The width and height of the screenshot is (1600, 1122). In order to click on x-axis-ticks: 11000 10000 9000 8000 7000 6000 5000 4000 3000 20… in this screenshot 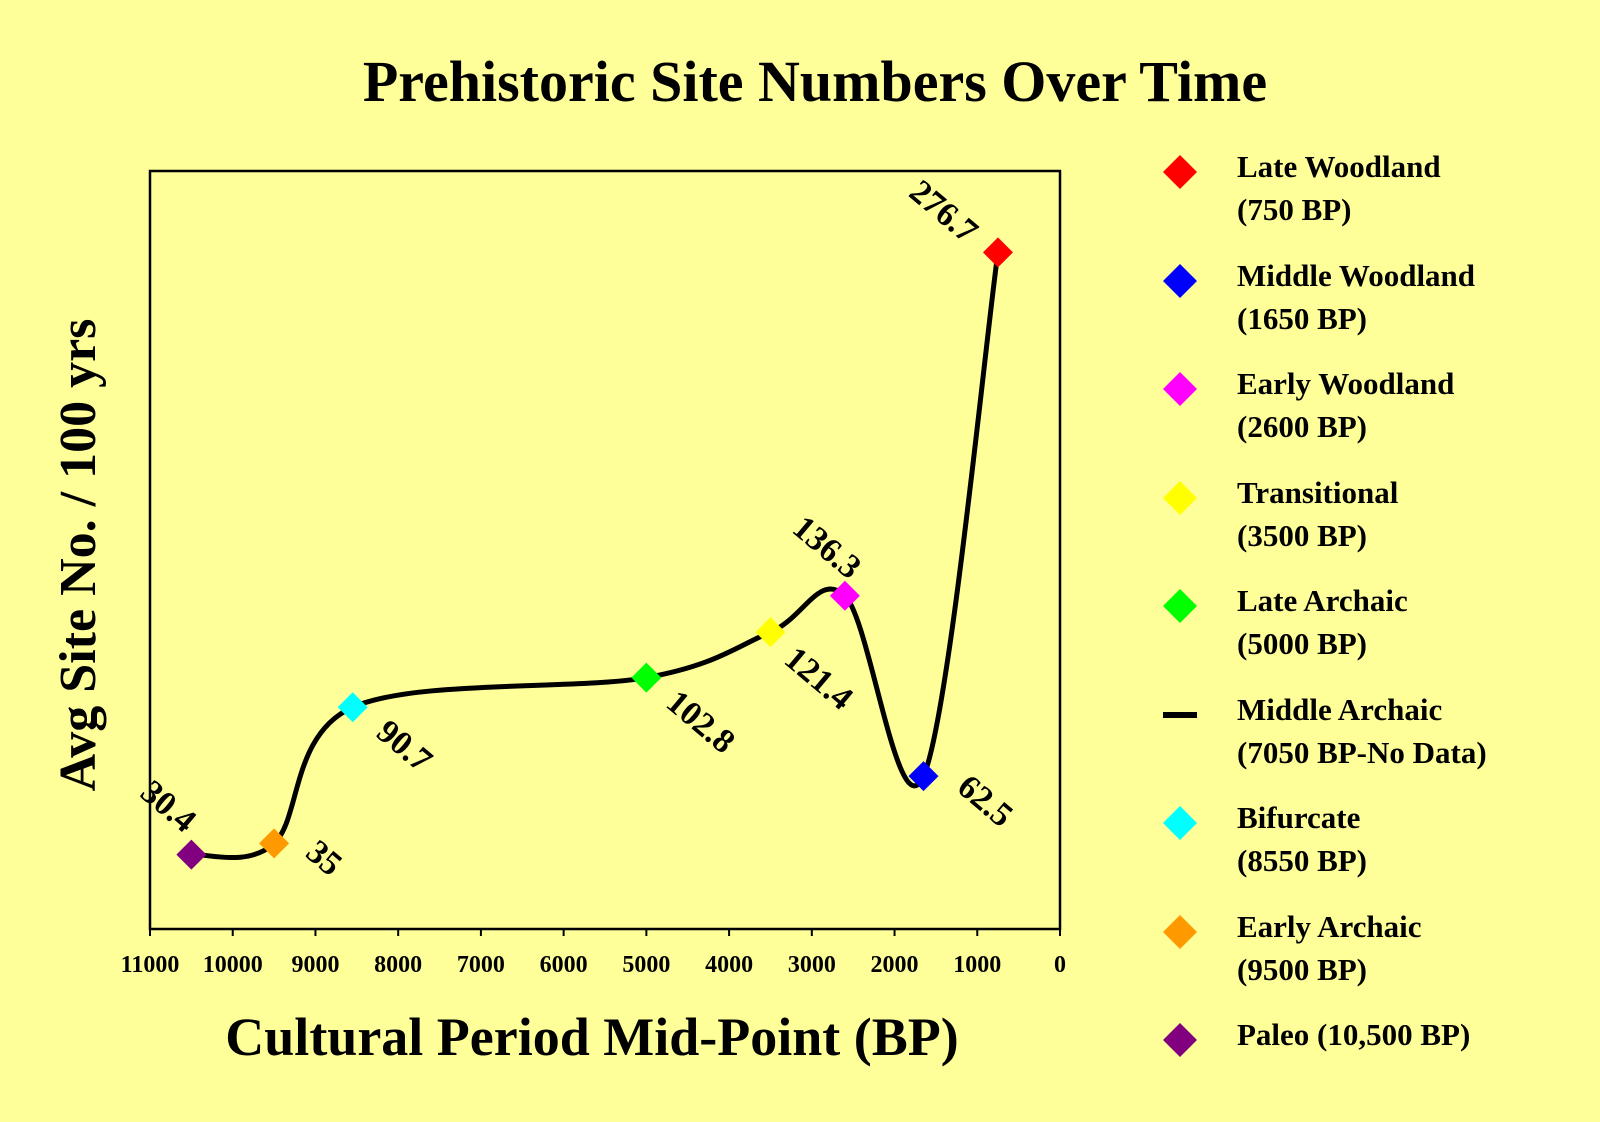, I will do `click(593, 953)`.